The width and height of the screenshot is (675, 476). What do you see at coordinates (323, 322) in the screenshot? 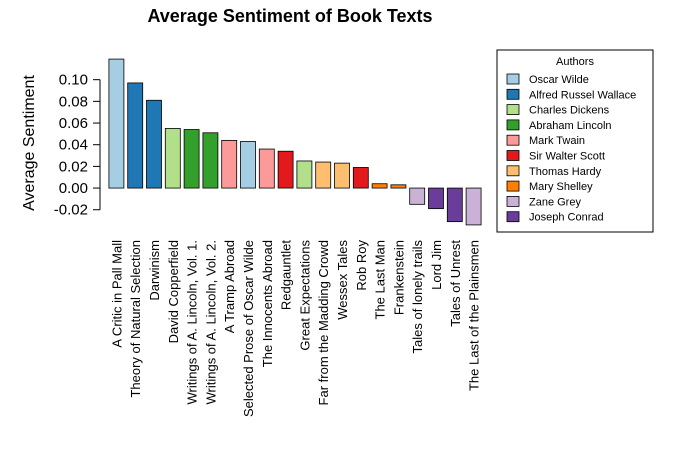
I see `x-tick-label: Far from the Madding Crowd` at bounding box center [323, 322].